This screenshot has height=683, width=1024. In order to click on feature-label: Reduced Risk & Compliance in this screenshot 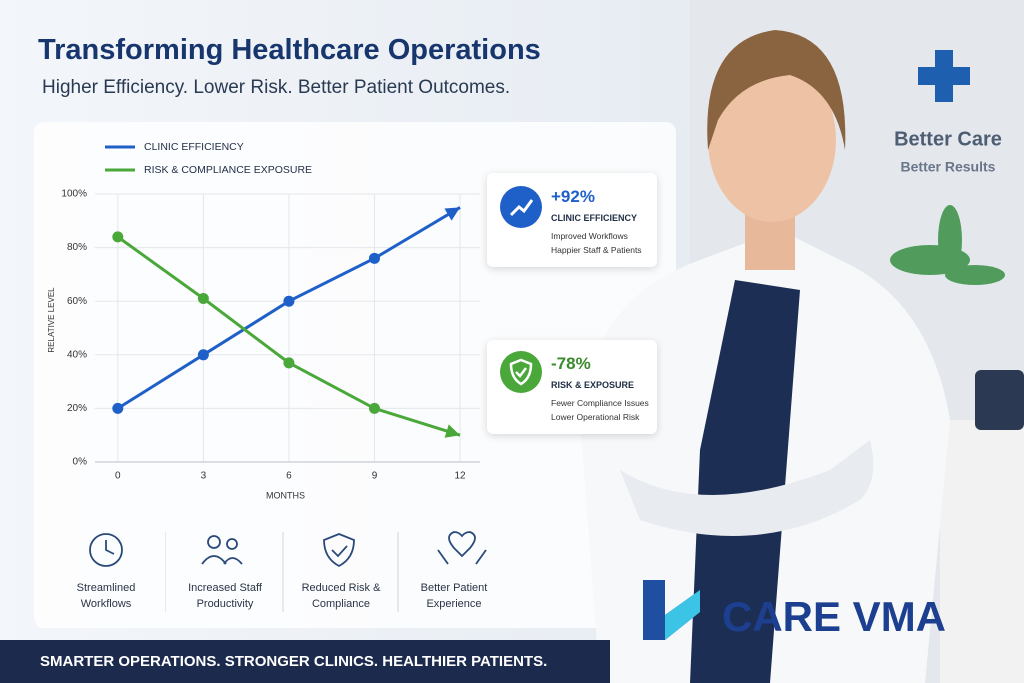, I will do `click(341, 596)`.